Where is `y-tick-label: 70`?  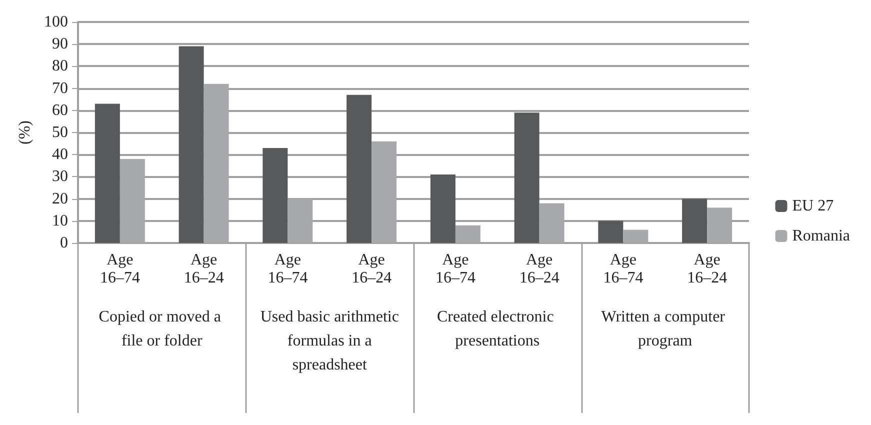
y-tick-label: 70 is located at coordinates (60, 88).